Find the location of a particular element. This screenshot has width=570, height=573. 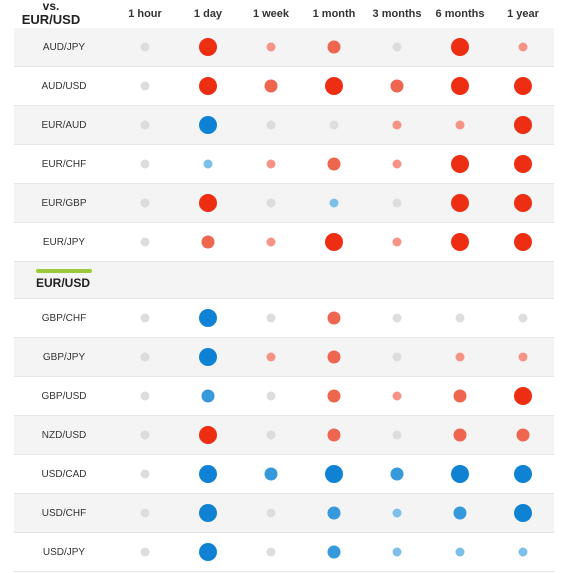

table-row: EUR/AUD is located at coordinates (284, 125).